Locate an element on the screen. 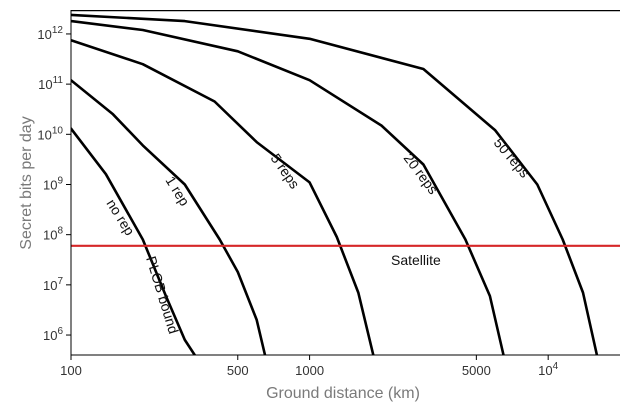 The width and height of the screenshot is (620, 405). x-tick-label: 10⁴ is located at coordinates (548, 369).